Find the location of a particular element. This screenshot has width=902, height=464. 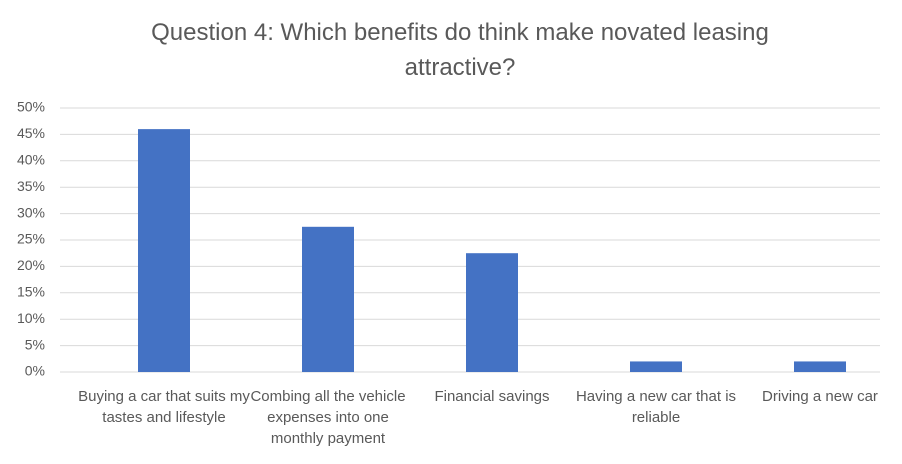

y-tick-label: 40% is located at coordinates (31, 160).